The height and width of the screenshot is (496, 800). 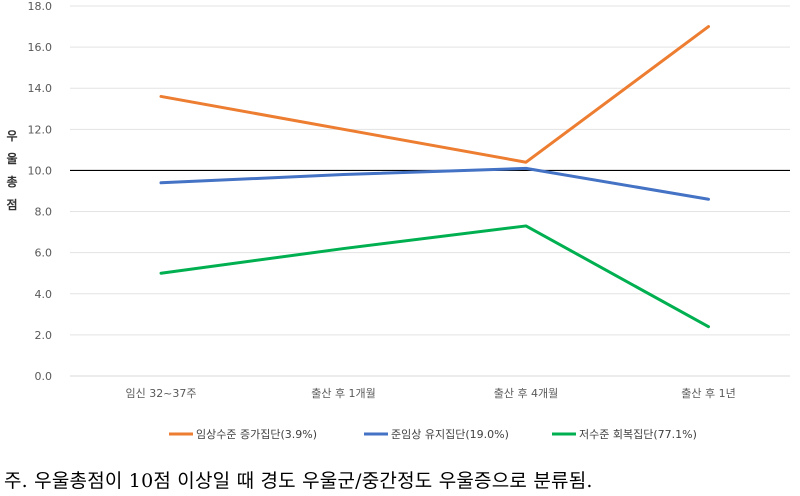 I want to click on y-axis-label: 우울총점, so click(x=11, y=170).